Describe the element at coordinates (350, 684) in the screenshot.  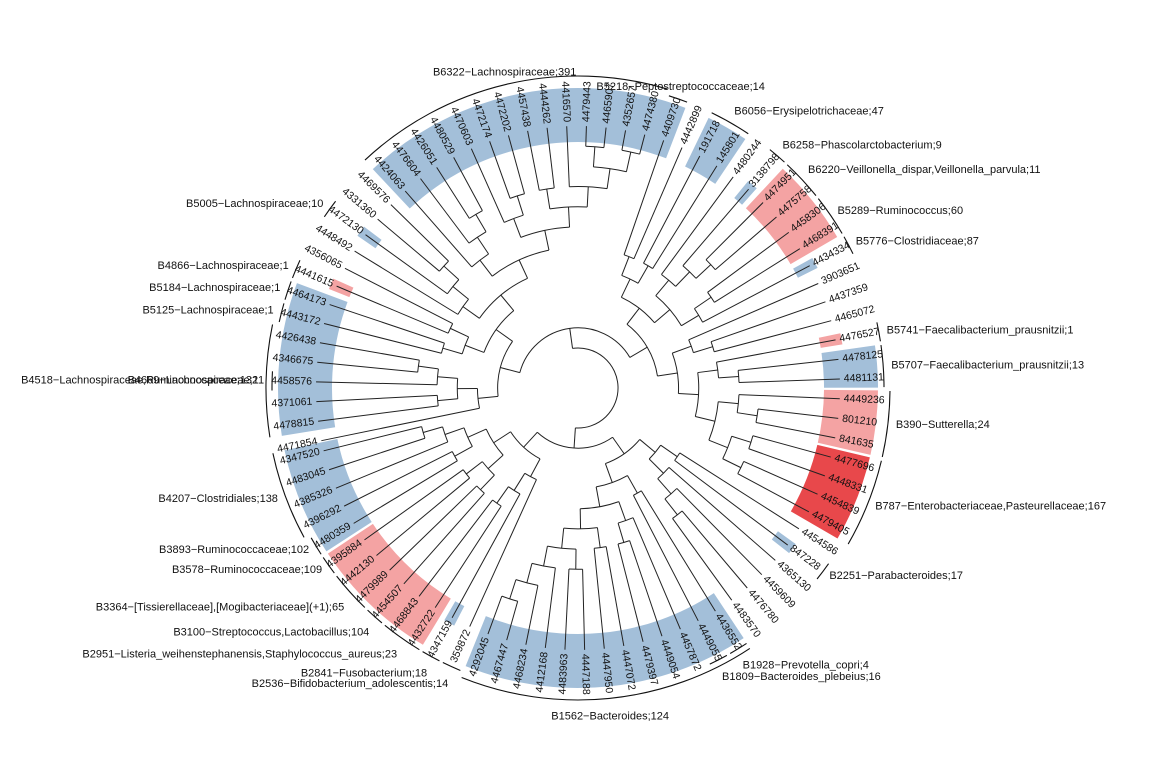
I see `clade-label: B2536−Bifidobacterium_adolescentis;14` at that location.